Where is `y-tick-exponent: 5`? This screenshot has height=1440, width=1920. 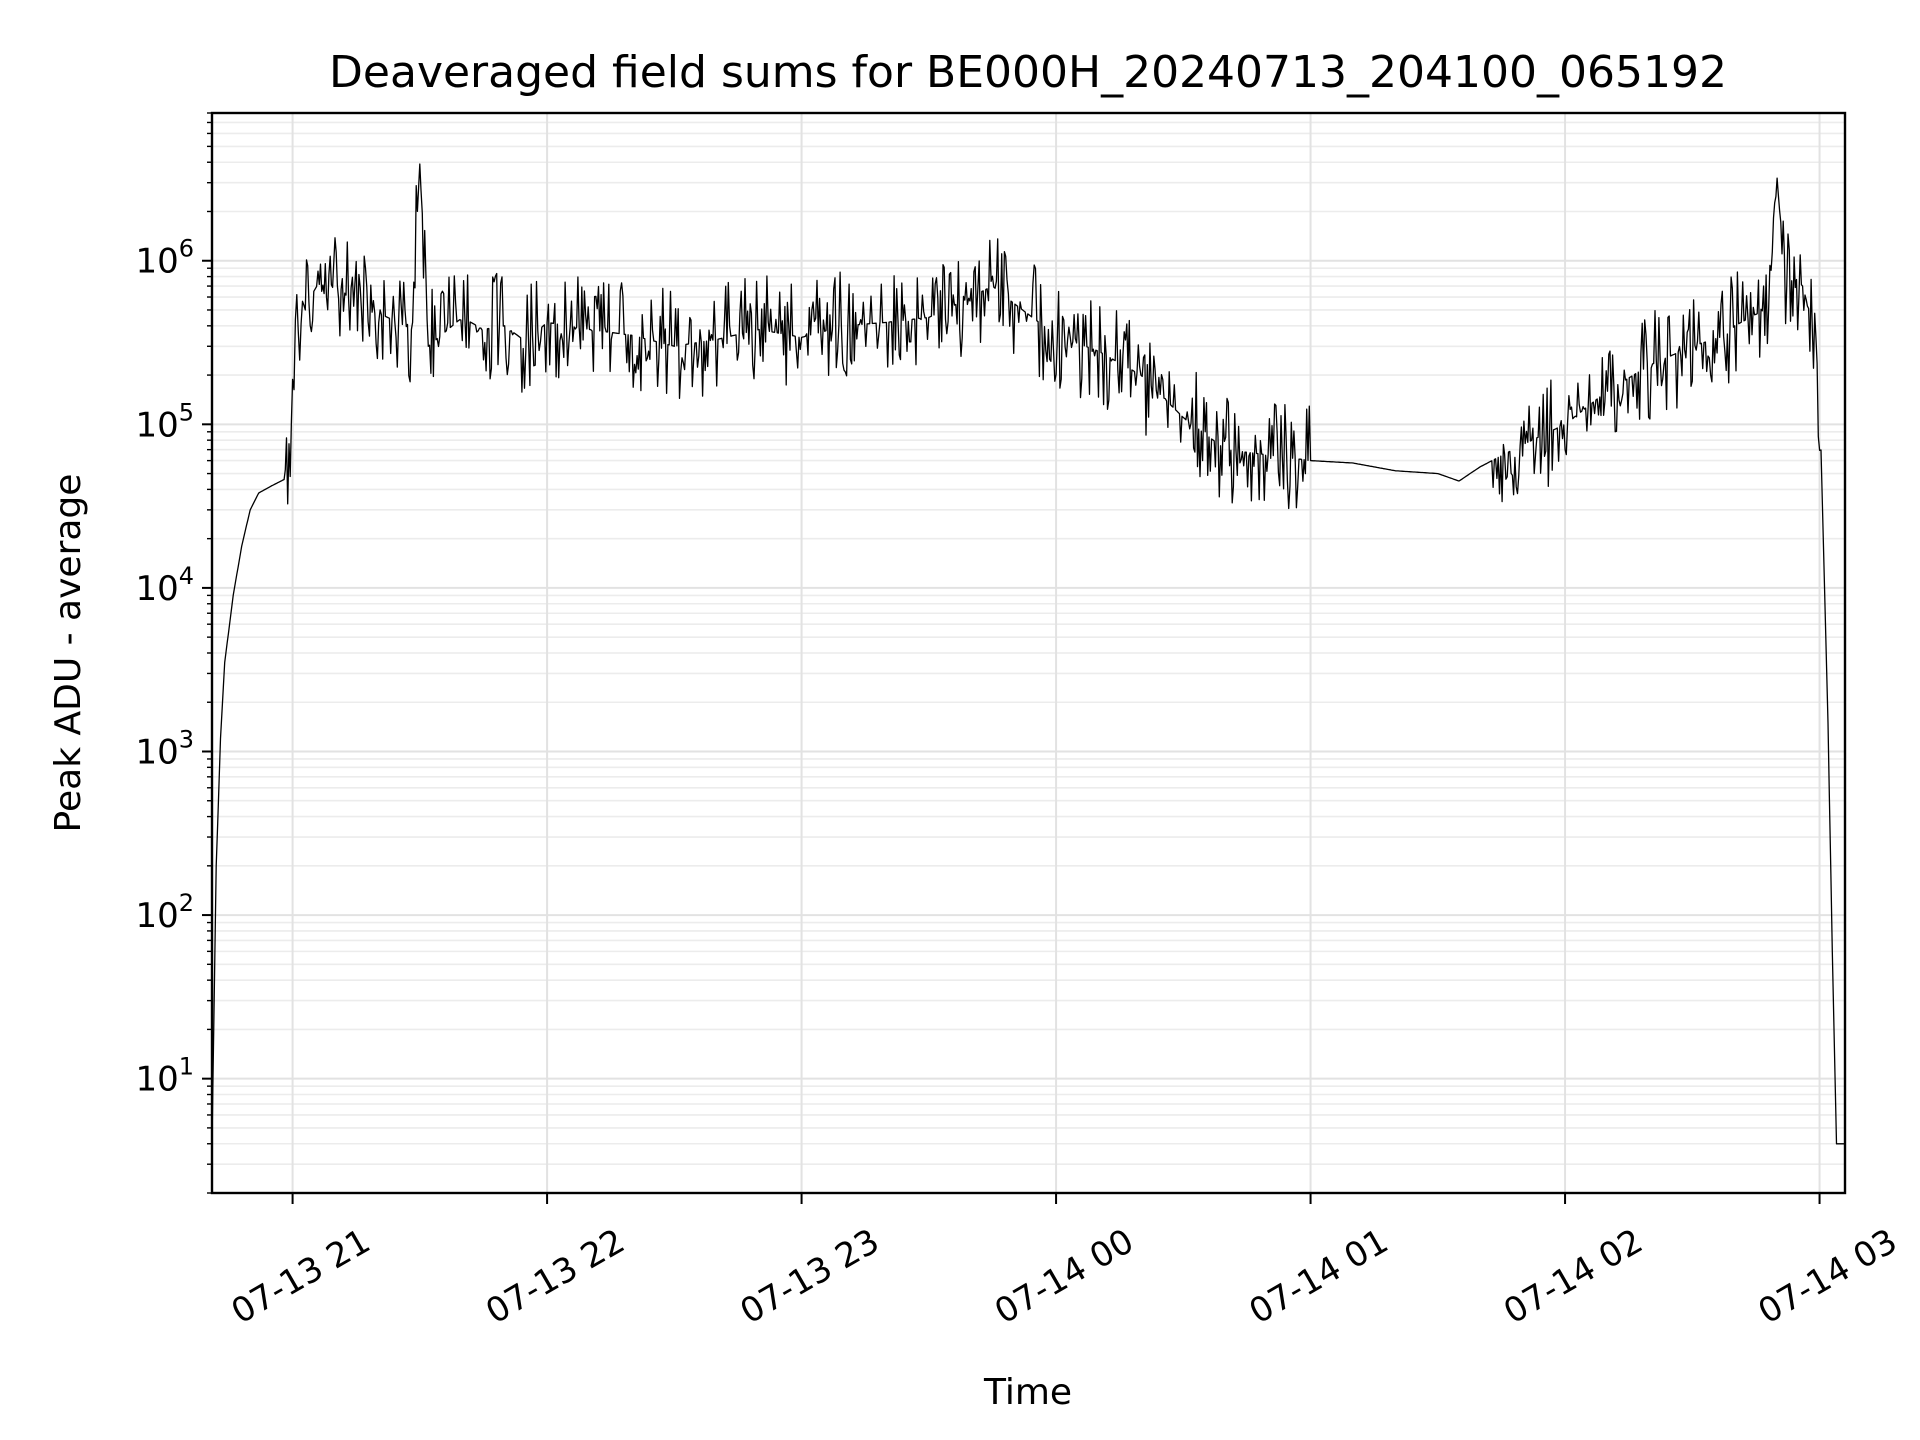
y-tick-exponent: 5 is located at coordinates (186, 412).